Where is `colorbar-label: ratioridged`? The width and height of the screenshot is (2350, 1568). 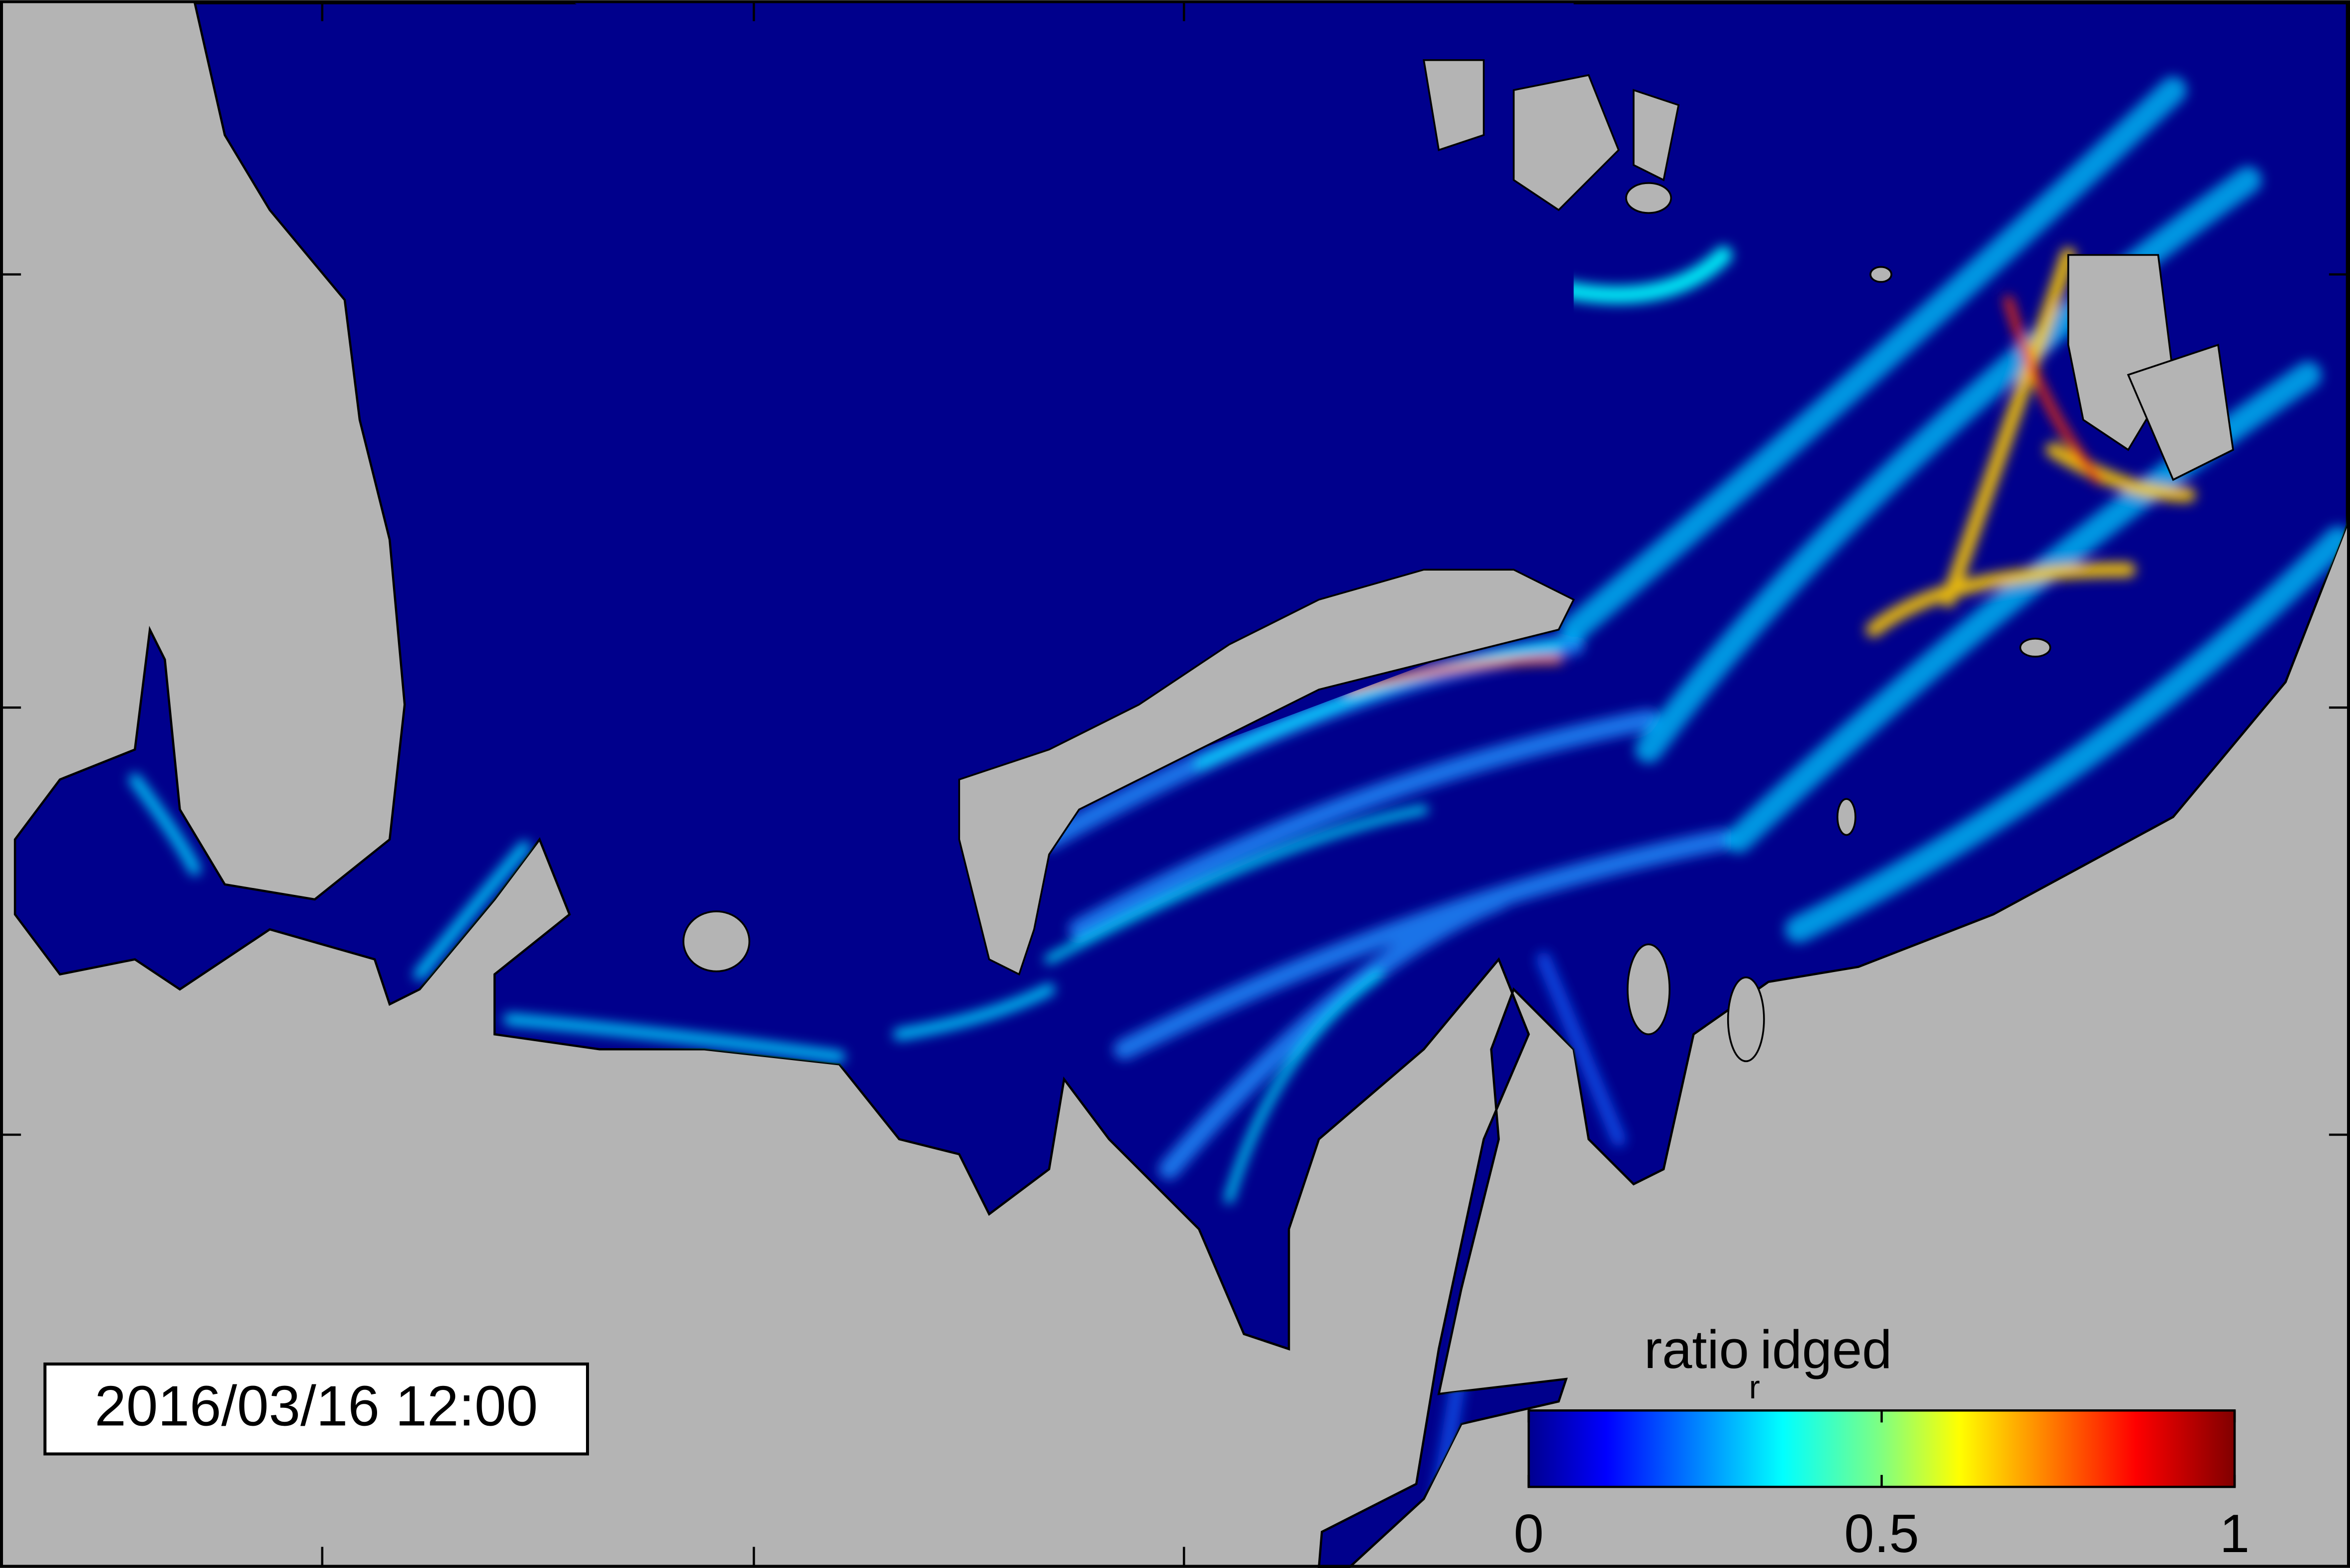 colorbar-label: ratioridged is located at coordinates (1768, 1362).